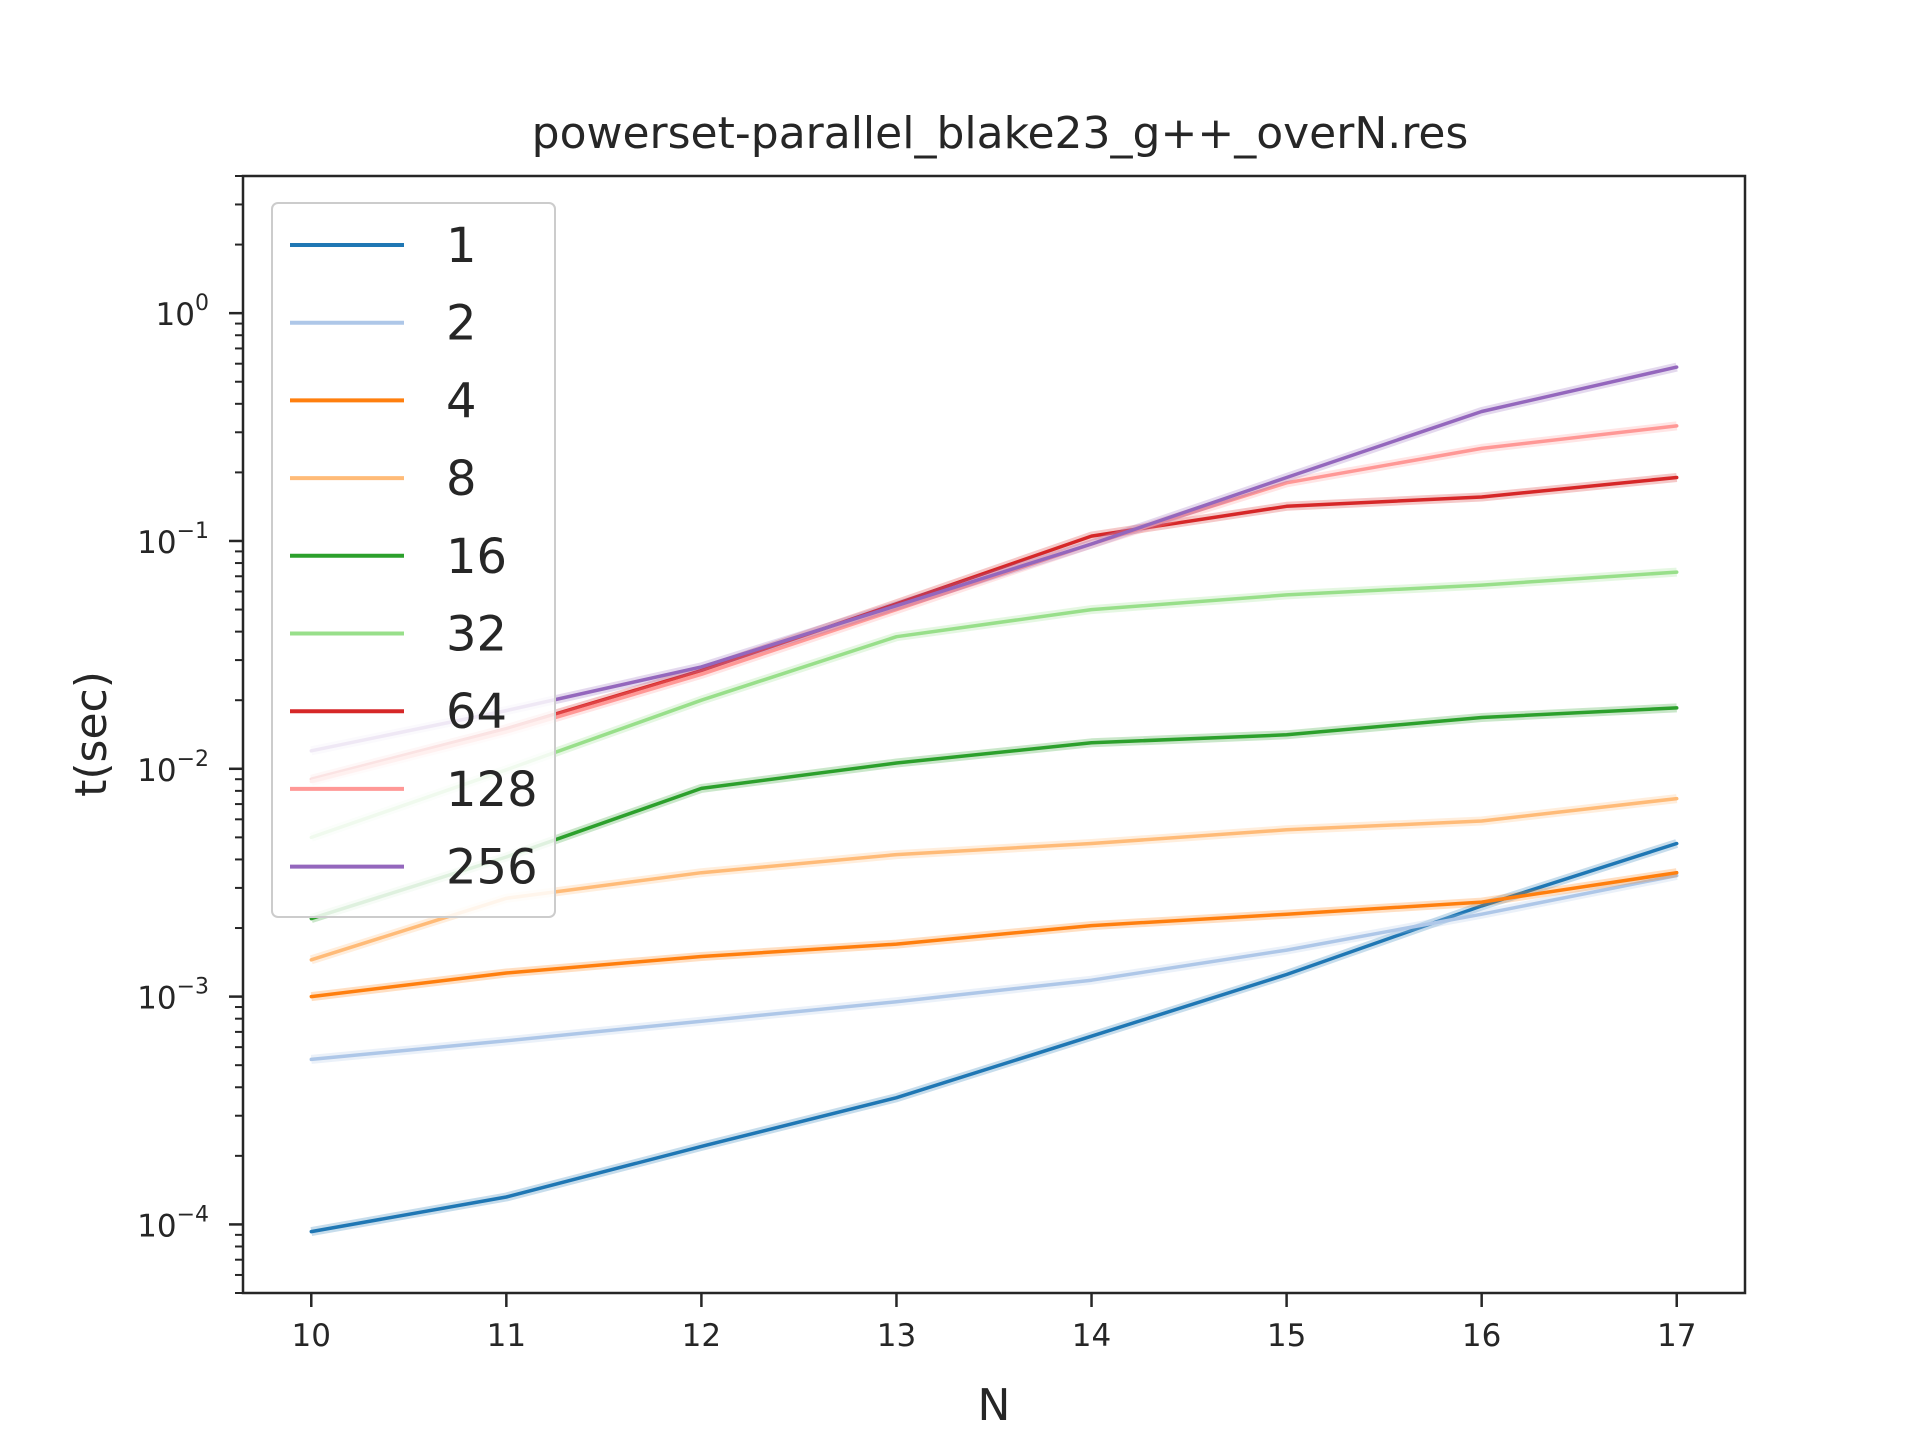  I want to click on x-tick-label: 17, so click(1676, 1336).